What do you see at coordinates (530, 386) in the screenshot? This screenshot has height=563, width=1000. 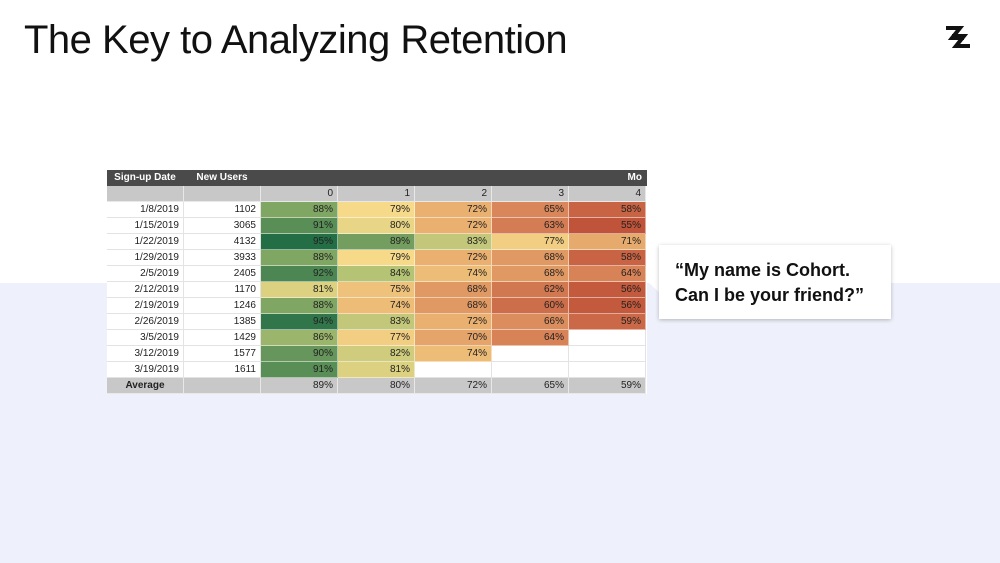 I see `average-cell: 65%` at bounding box center [530, 386].